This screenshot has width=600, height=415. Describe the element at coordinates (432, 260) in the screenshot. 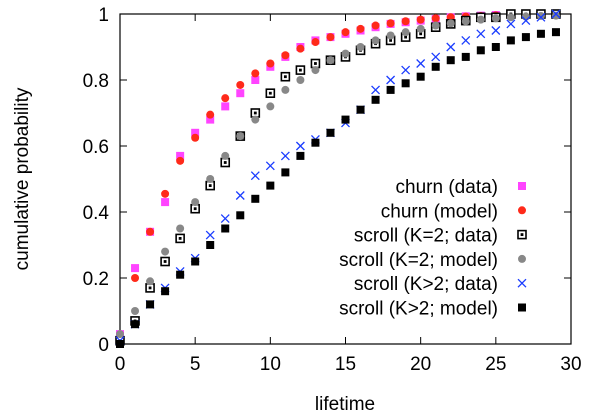

I see `legend-entry: scroll (K=2; model)` at that location.